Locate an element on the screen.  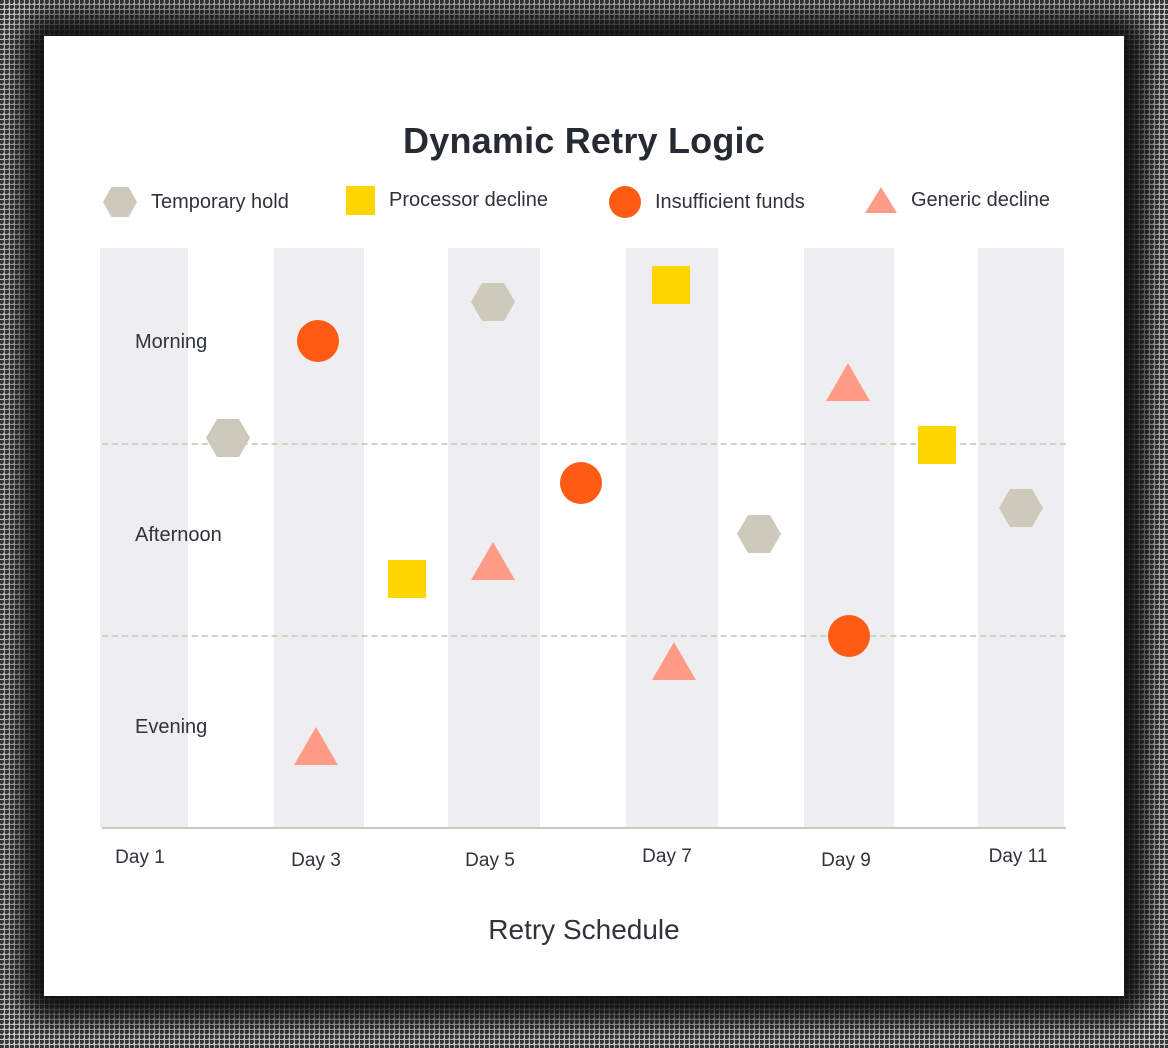
y-label-afternoon: Afternoon is located at coordinates (178, 535).